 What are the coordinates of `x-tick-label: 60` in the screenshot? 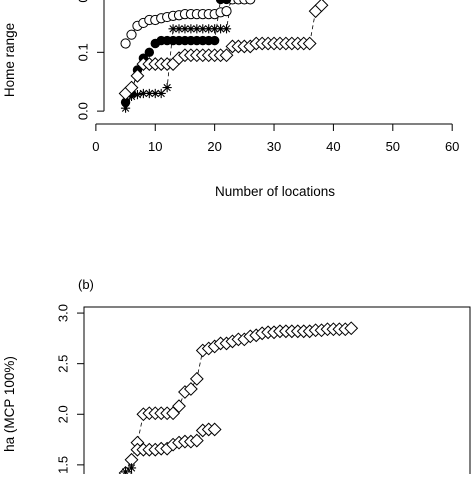 It's located at (452, 146).